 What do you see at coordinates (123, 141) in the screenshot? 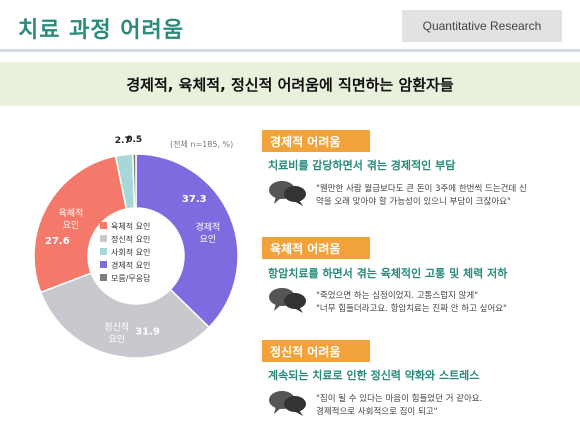
I see `data-label-2: 2.7` at bounding box center [123, 141].